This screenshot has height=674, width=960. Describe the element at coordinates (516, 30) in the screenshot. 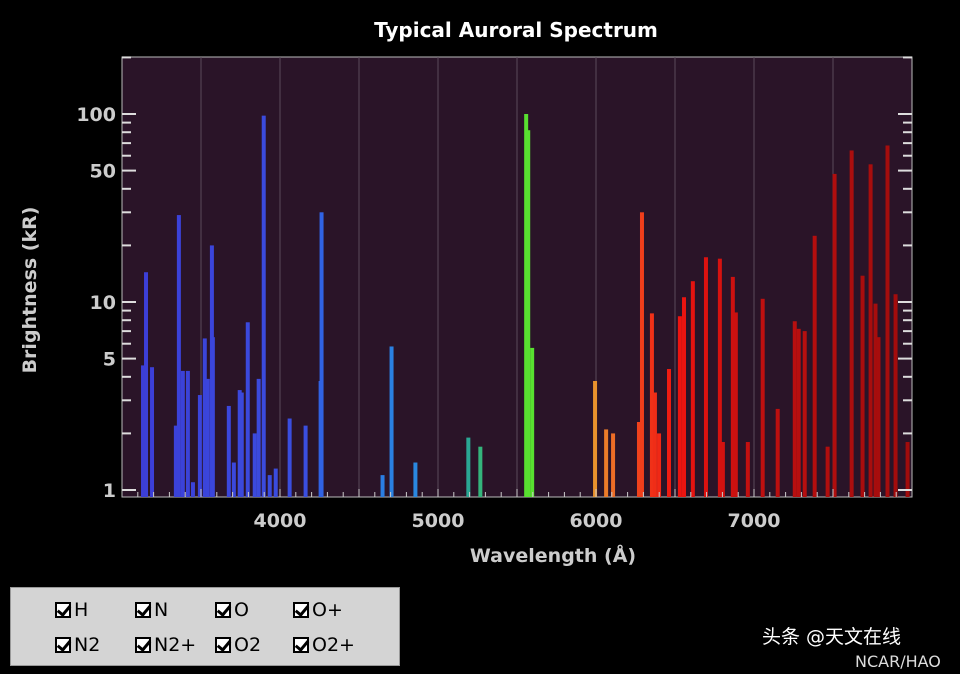

I see `chart-title: Typical Auroral Spectrum` at that location.